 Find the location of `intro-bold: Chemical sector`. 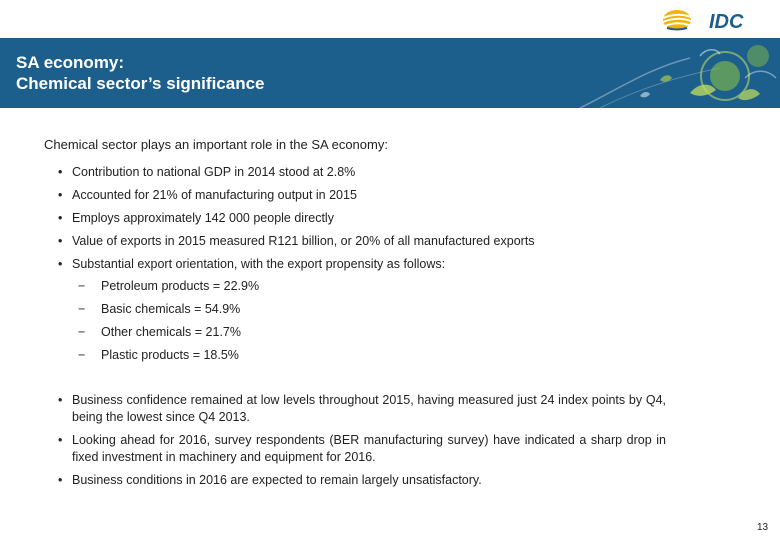

intro-bold: Chemical sector is located at coordinates (91, 144).